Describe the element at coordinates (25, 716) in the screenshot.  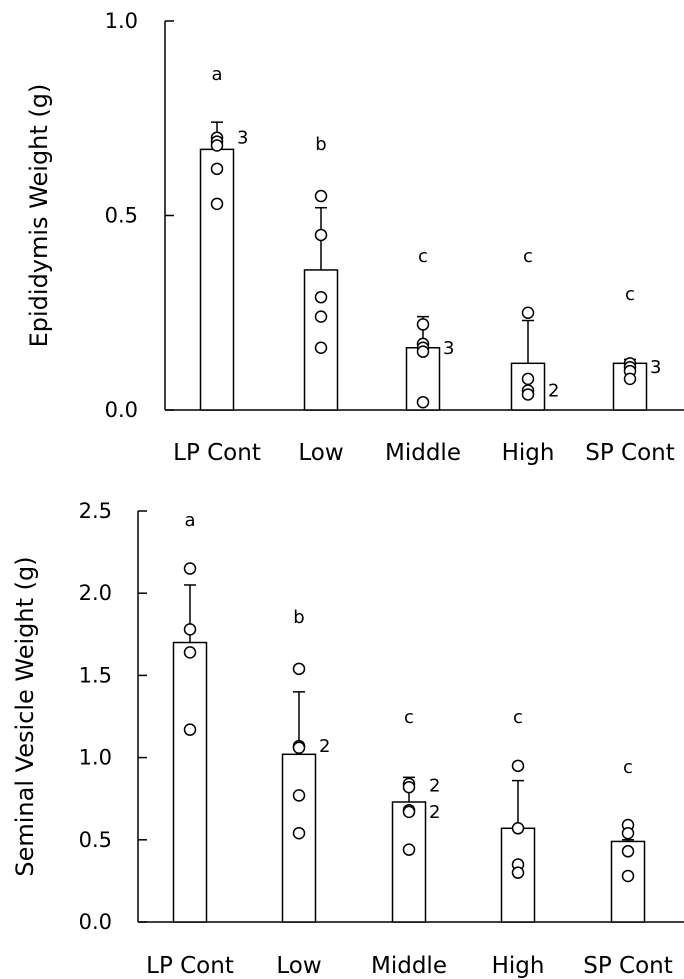
I see `y-axis-title: Seminal Vesicle Weight (g)` at that location.